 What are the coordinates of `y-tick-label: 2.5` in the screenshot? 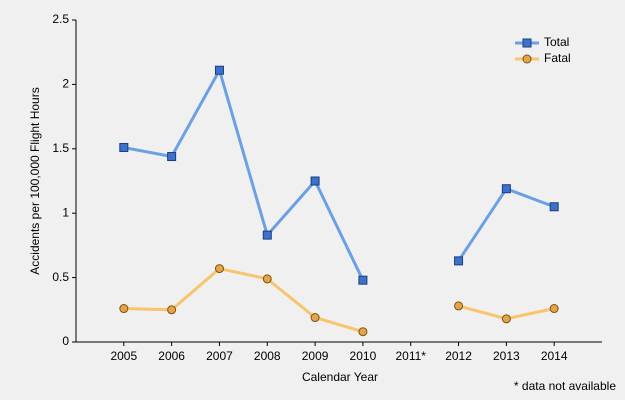 It's located at (60, 19).